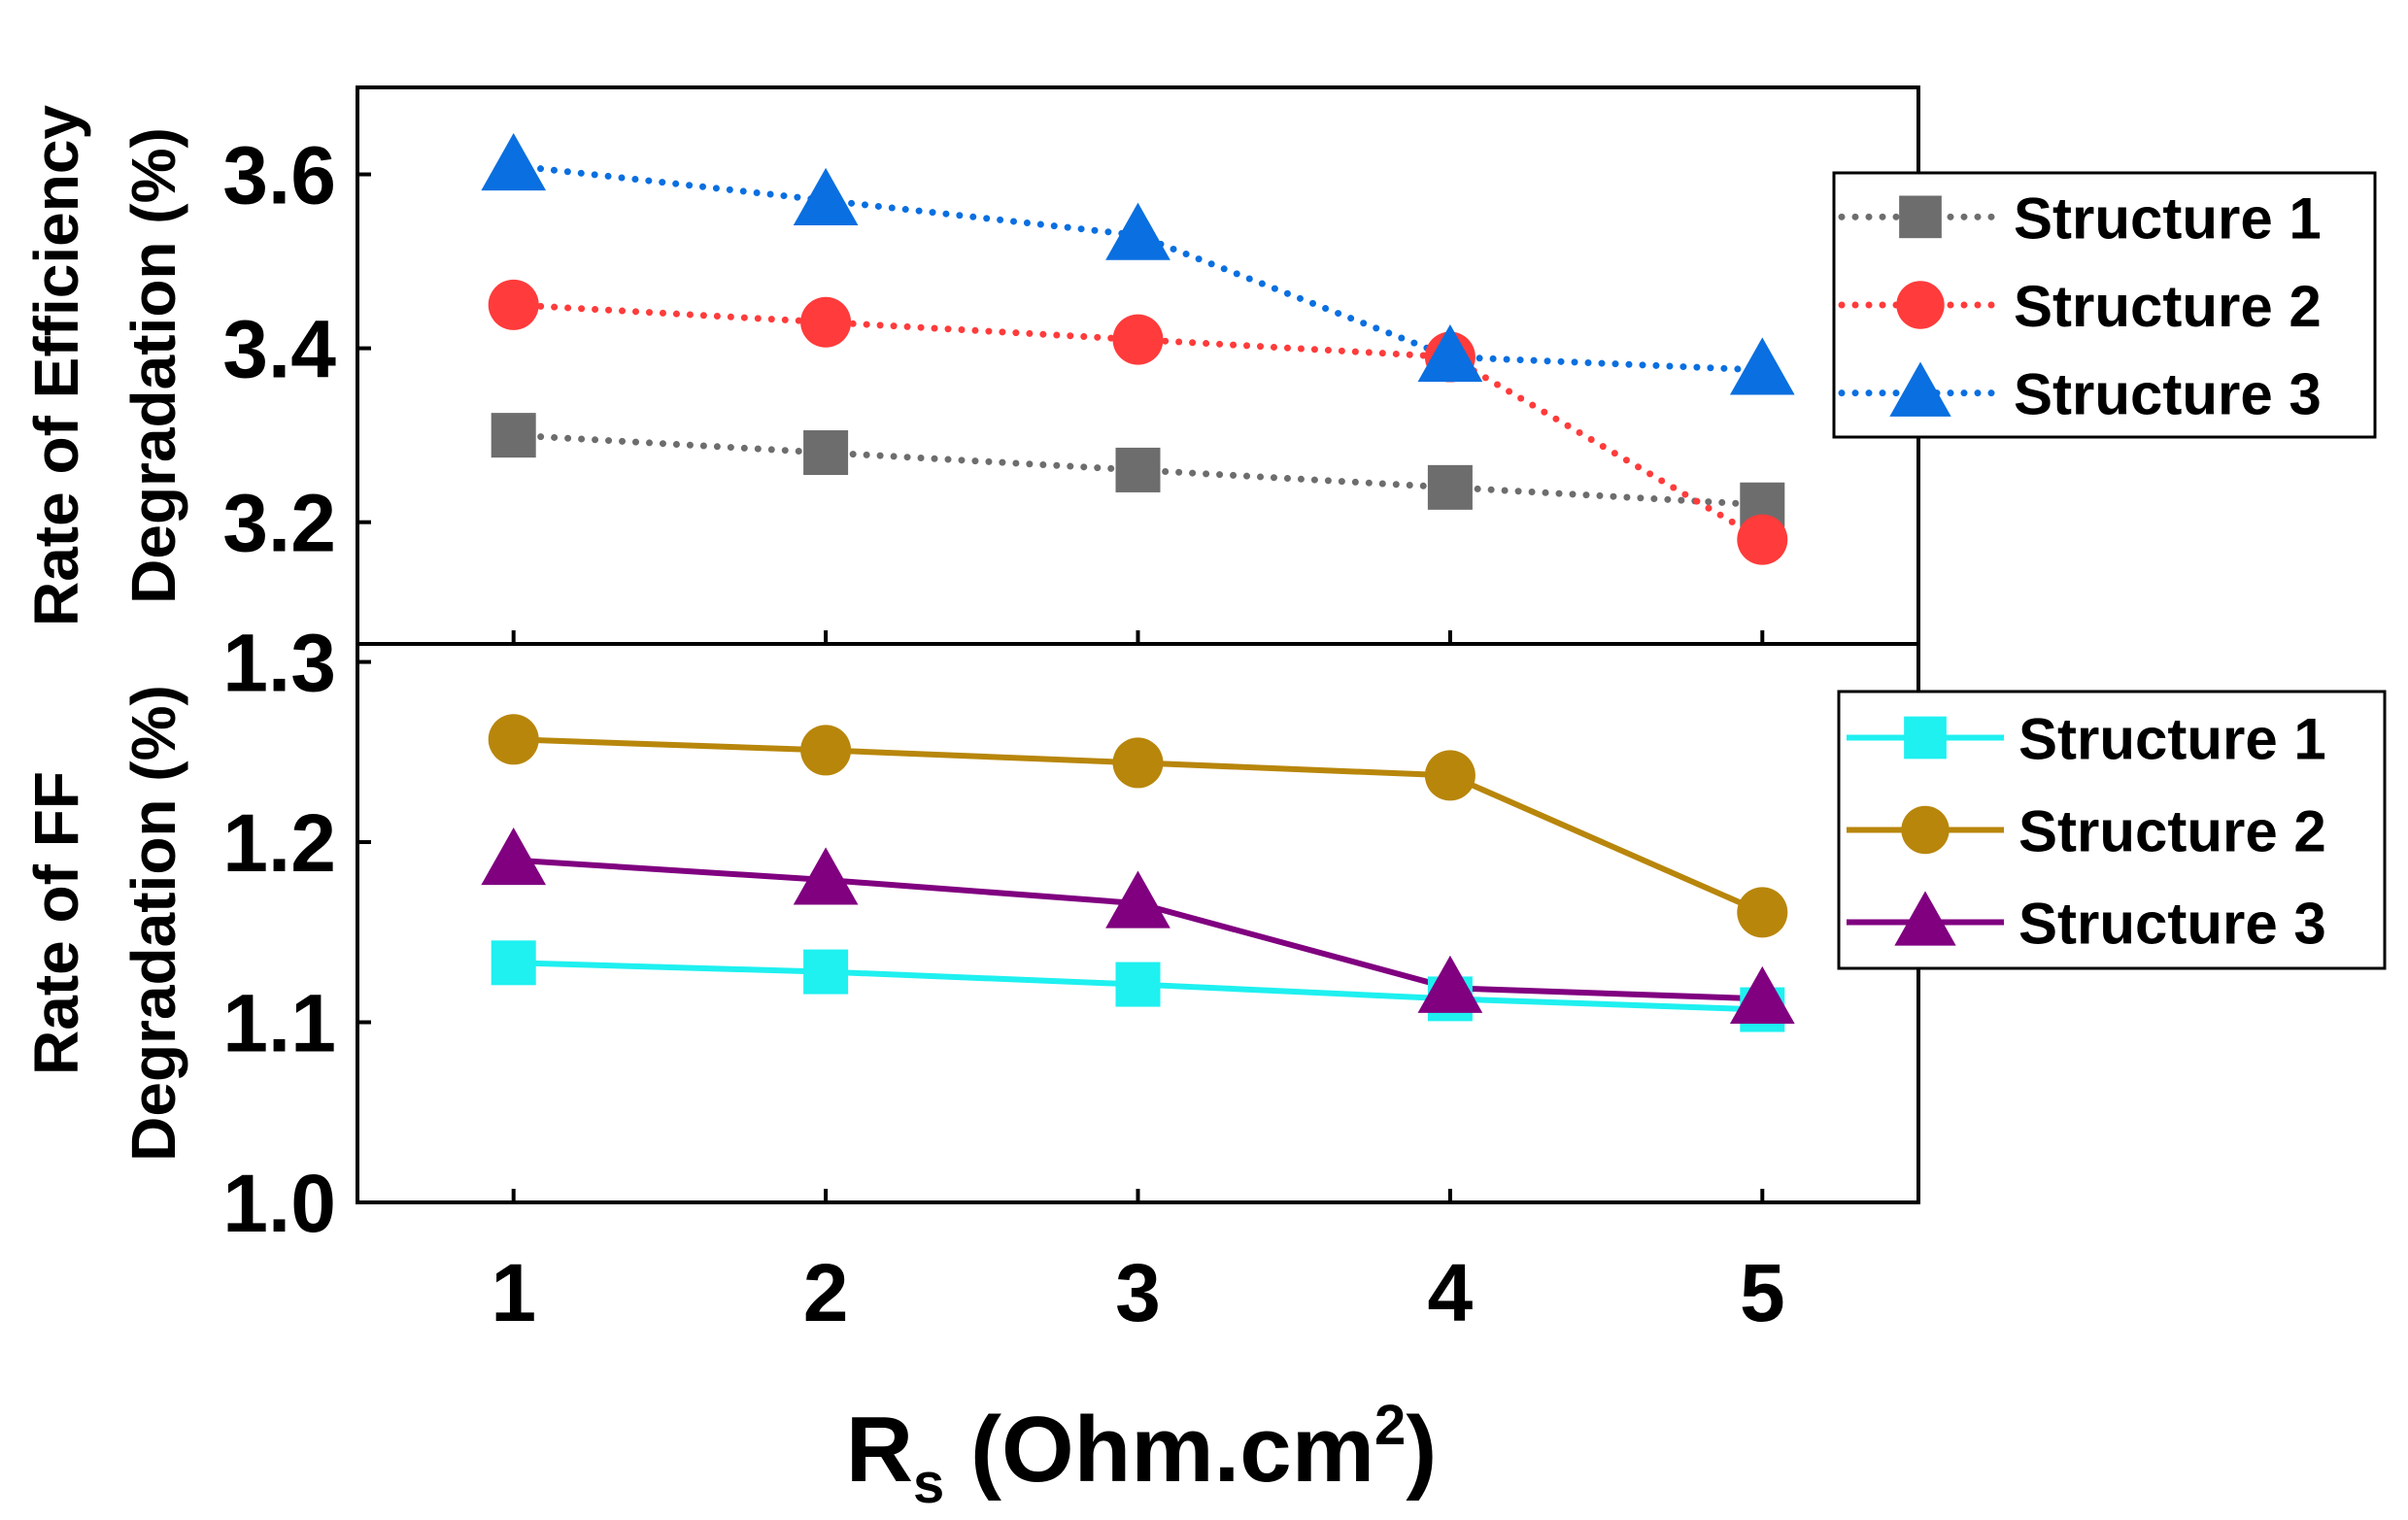 This screenshot has width=2408, height=1520. What do you see at coordinates (56, 923) in the screenshot?
I see `bottom-ylabel-line1: Rate of FF` at bounding box center [56, 923].